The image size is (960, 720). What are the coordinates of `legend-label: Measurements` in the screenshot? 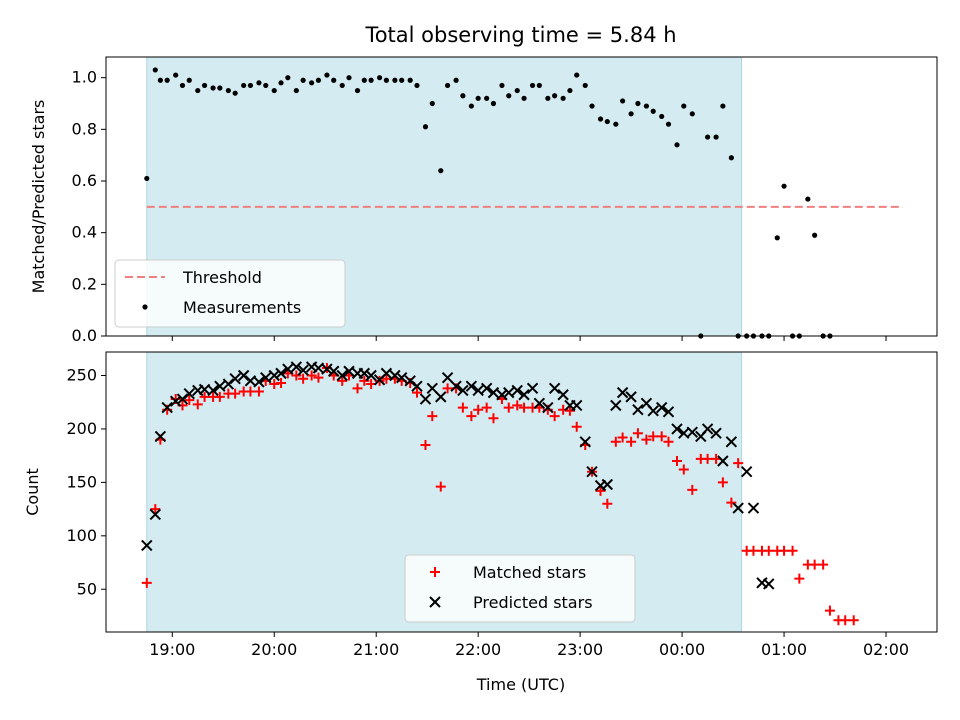 It's located at (242, 307).